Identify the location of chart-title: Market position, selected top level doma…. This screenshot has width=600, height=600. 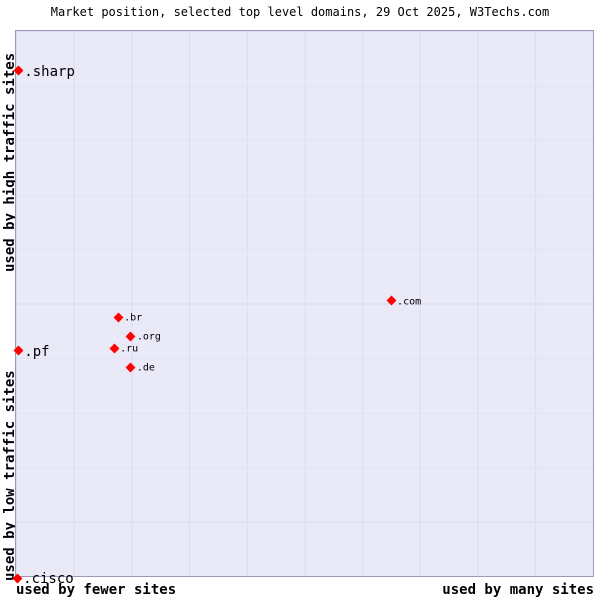
(300, 12).